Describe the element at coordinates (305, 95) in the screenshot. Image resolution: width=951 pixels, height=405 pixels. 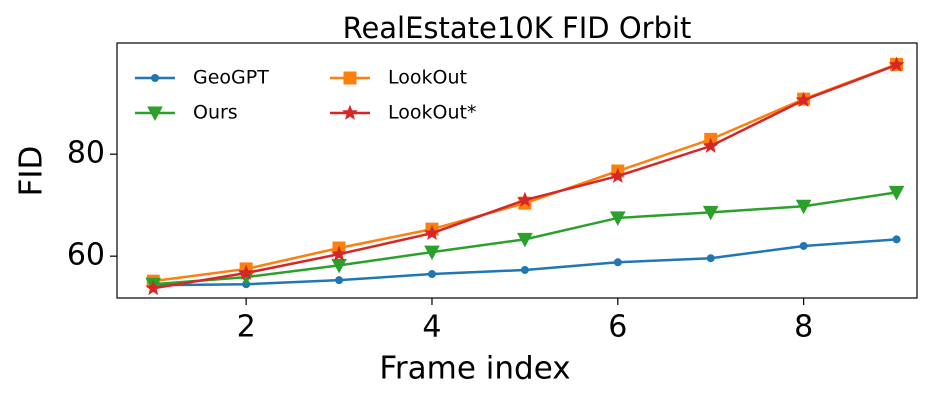
I see `legend: GeoGPT LookOut Ours LookOut*` at that location.